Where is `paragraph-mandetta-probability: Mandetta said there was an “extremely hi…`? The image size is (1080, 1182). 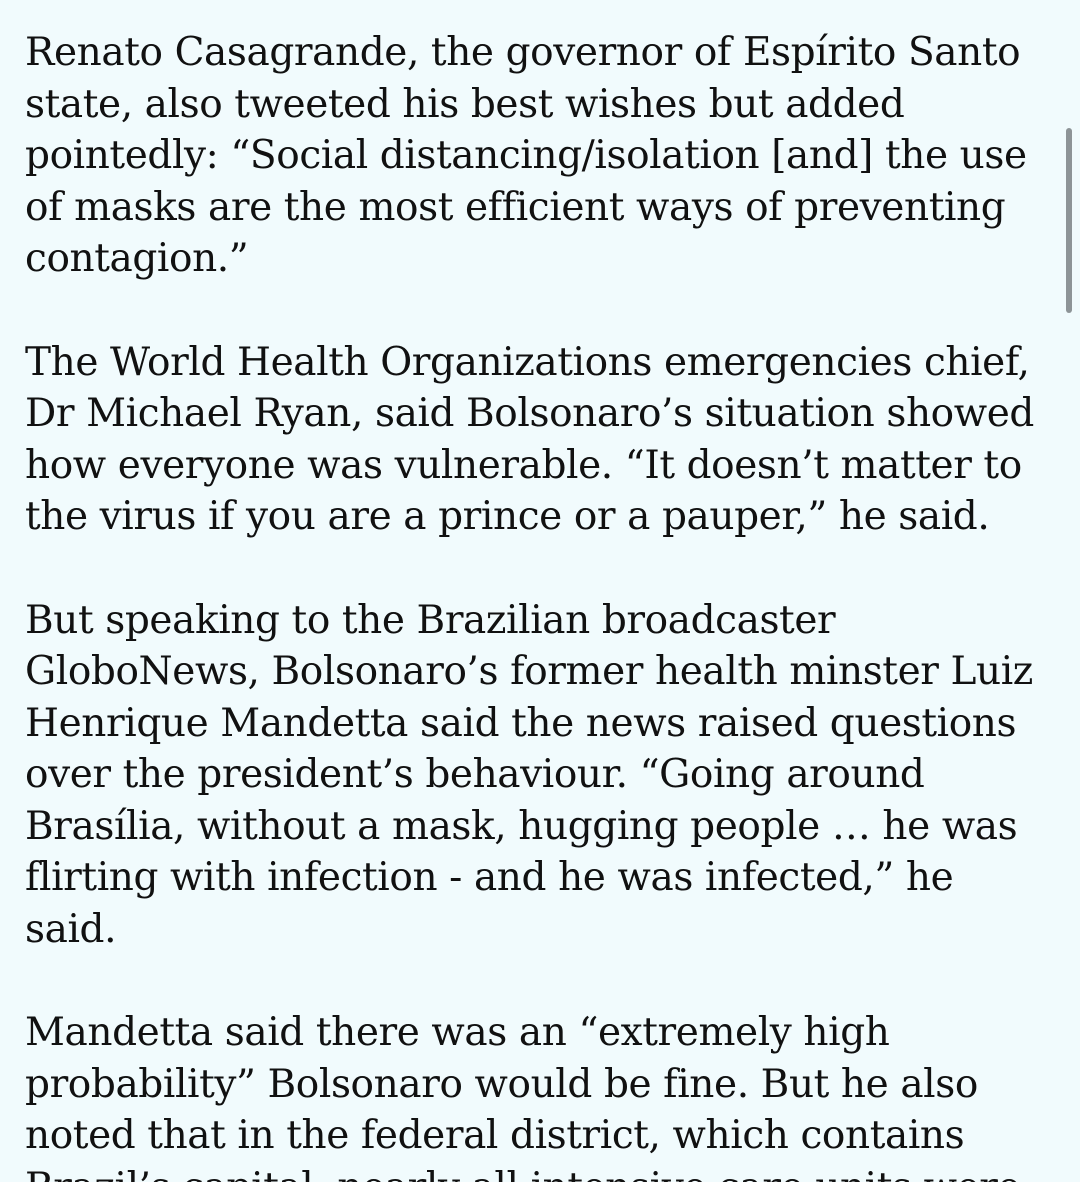
paragraph-mandetta-probability: Mandetta said there was an “extremely hi… is located at coordinates (545, 1094).